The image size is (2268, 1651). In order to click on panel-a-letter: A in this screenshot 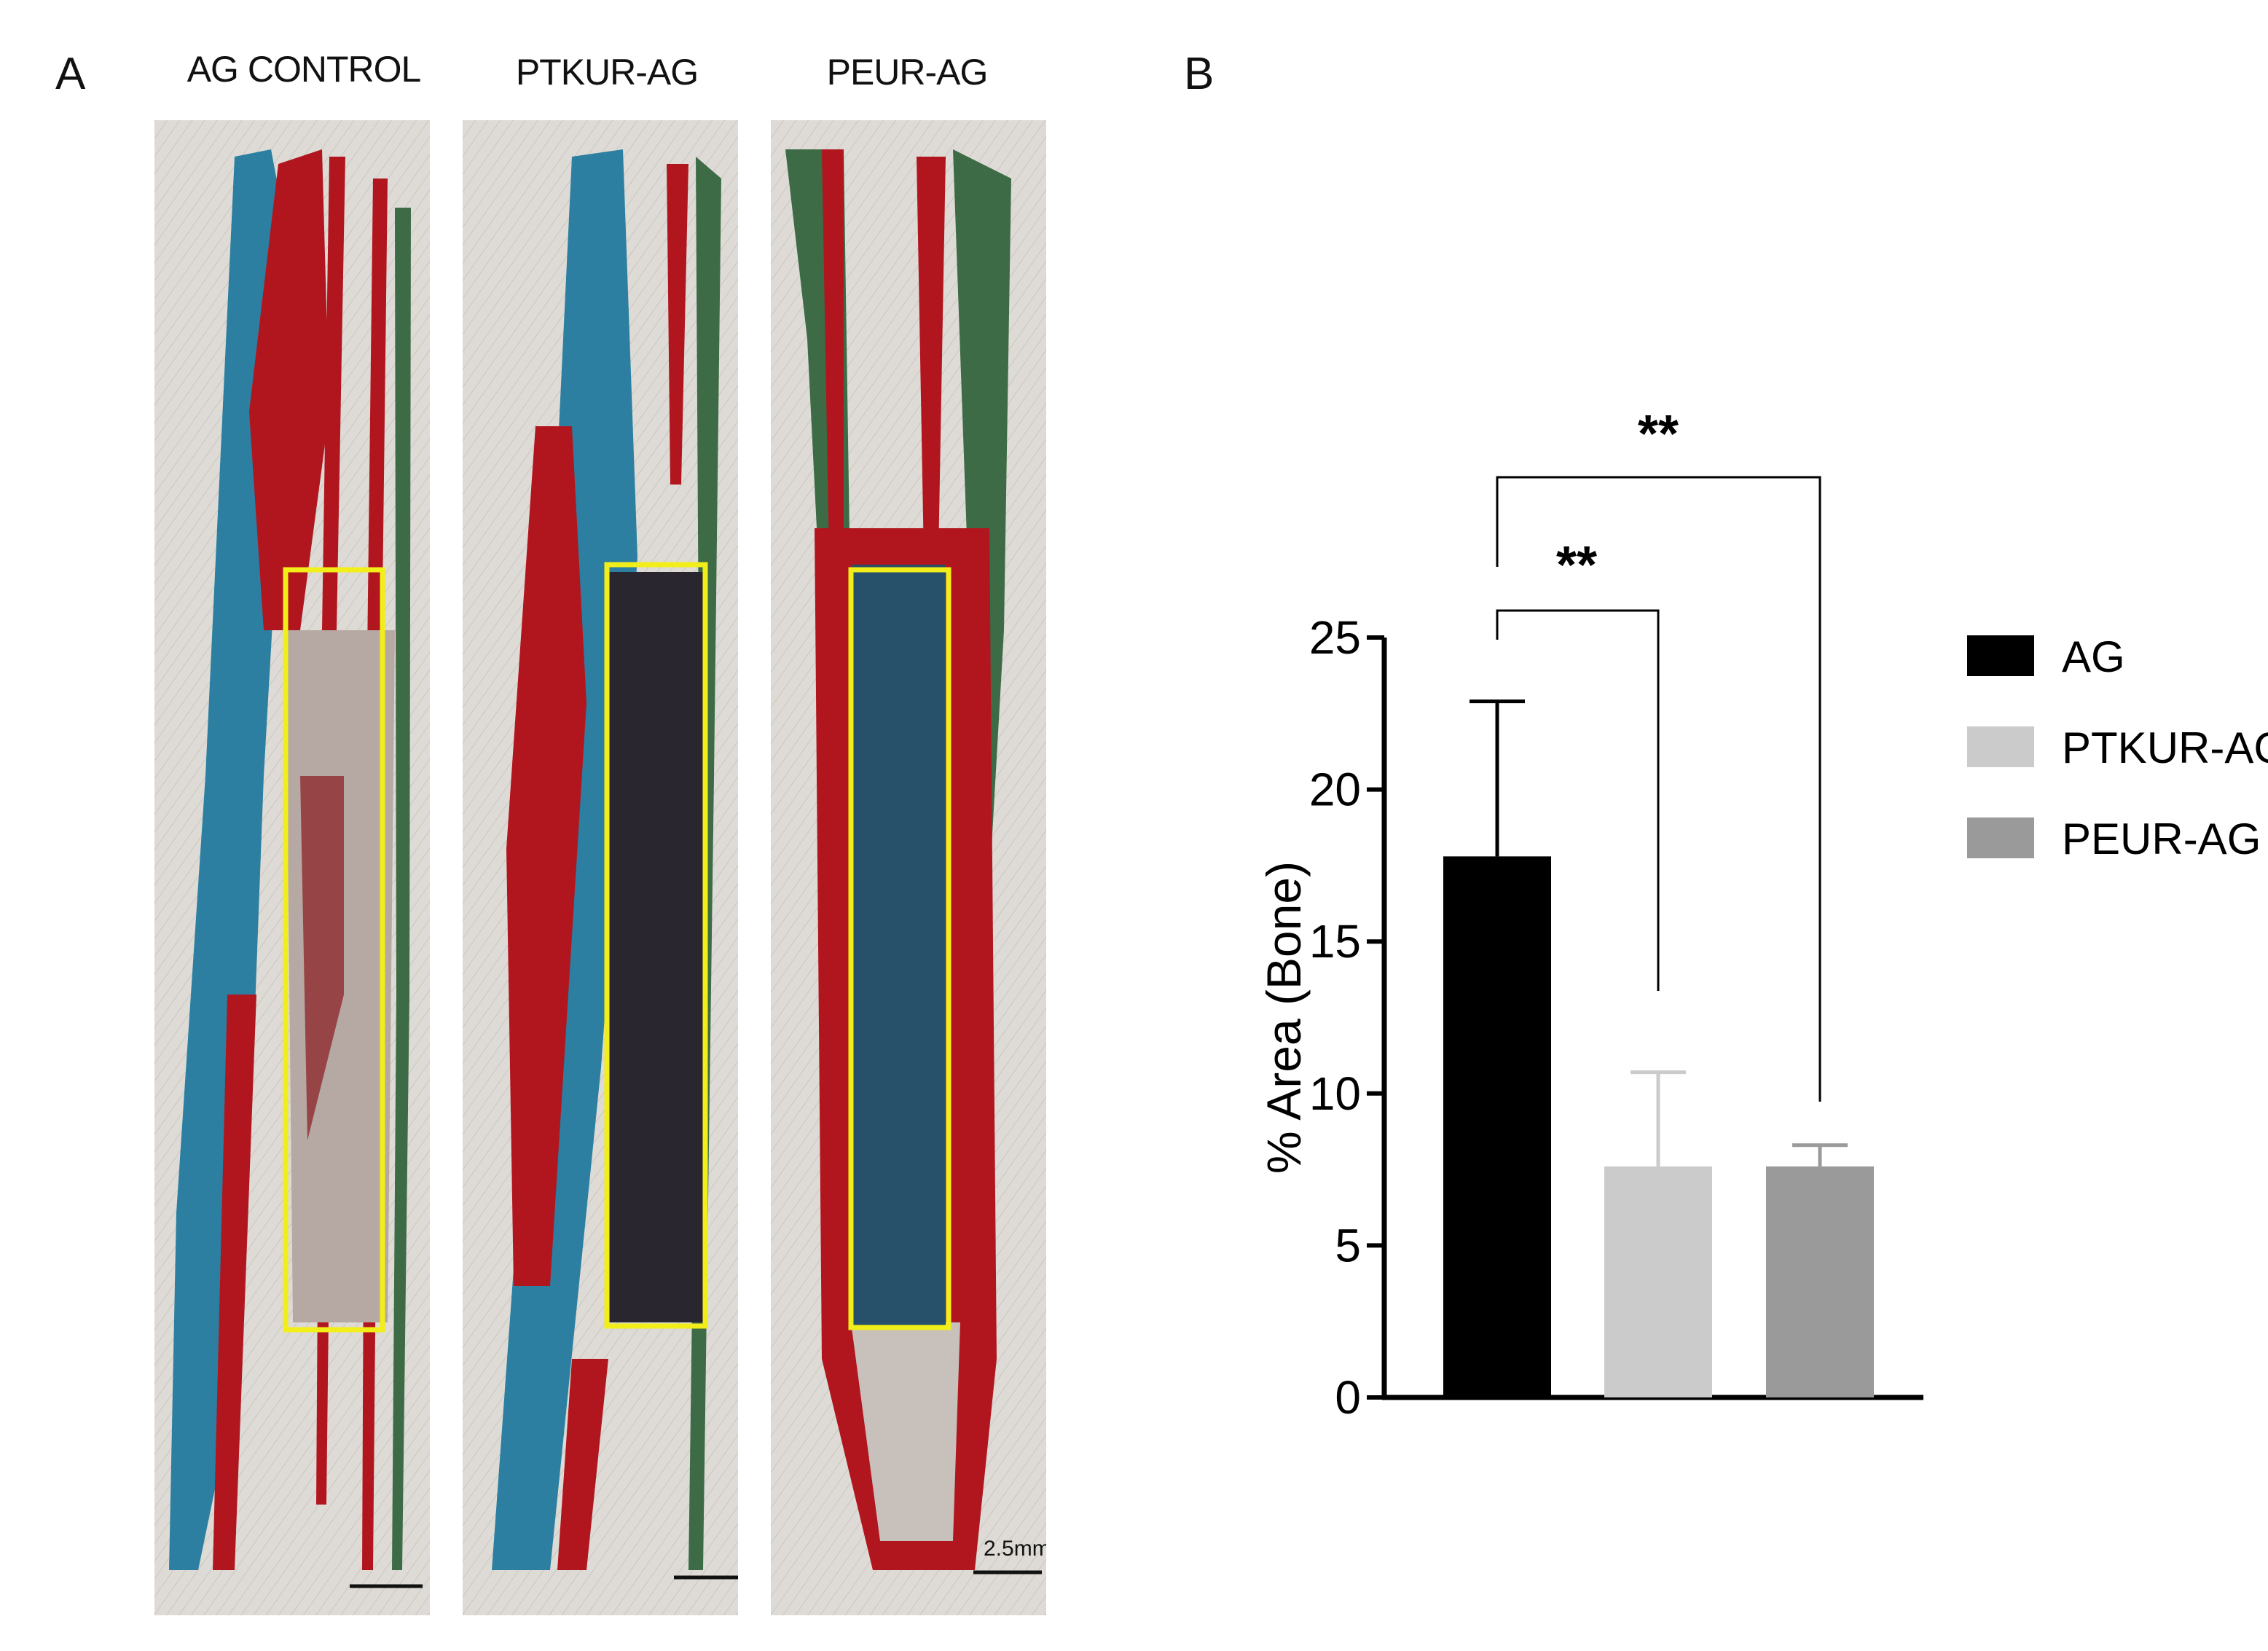, I will do `click(70, 74)`.